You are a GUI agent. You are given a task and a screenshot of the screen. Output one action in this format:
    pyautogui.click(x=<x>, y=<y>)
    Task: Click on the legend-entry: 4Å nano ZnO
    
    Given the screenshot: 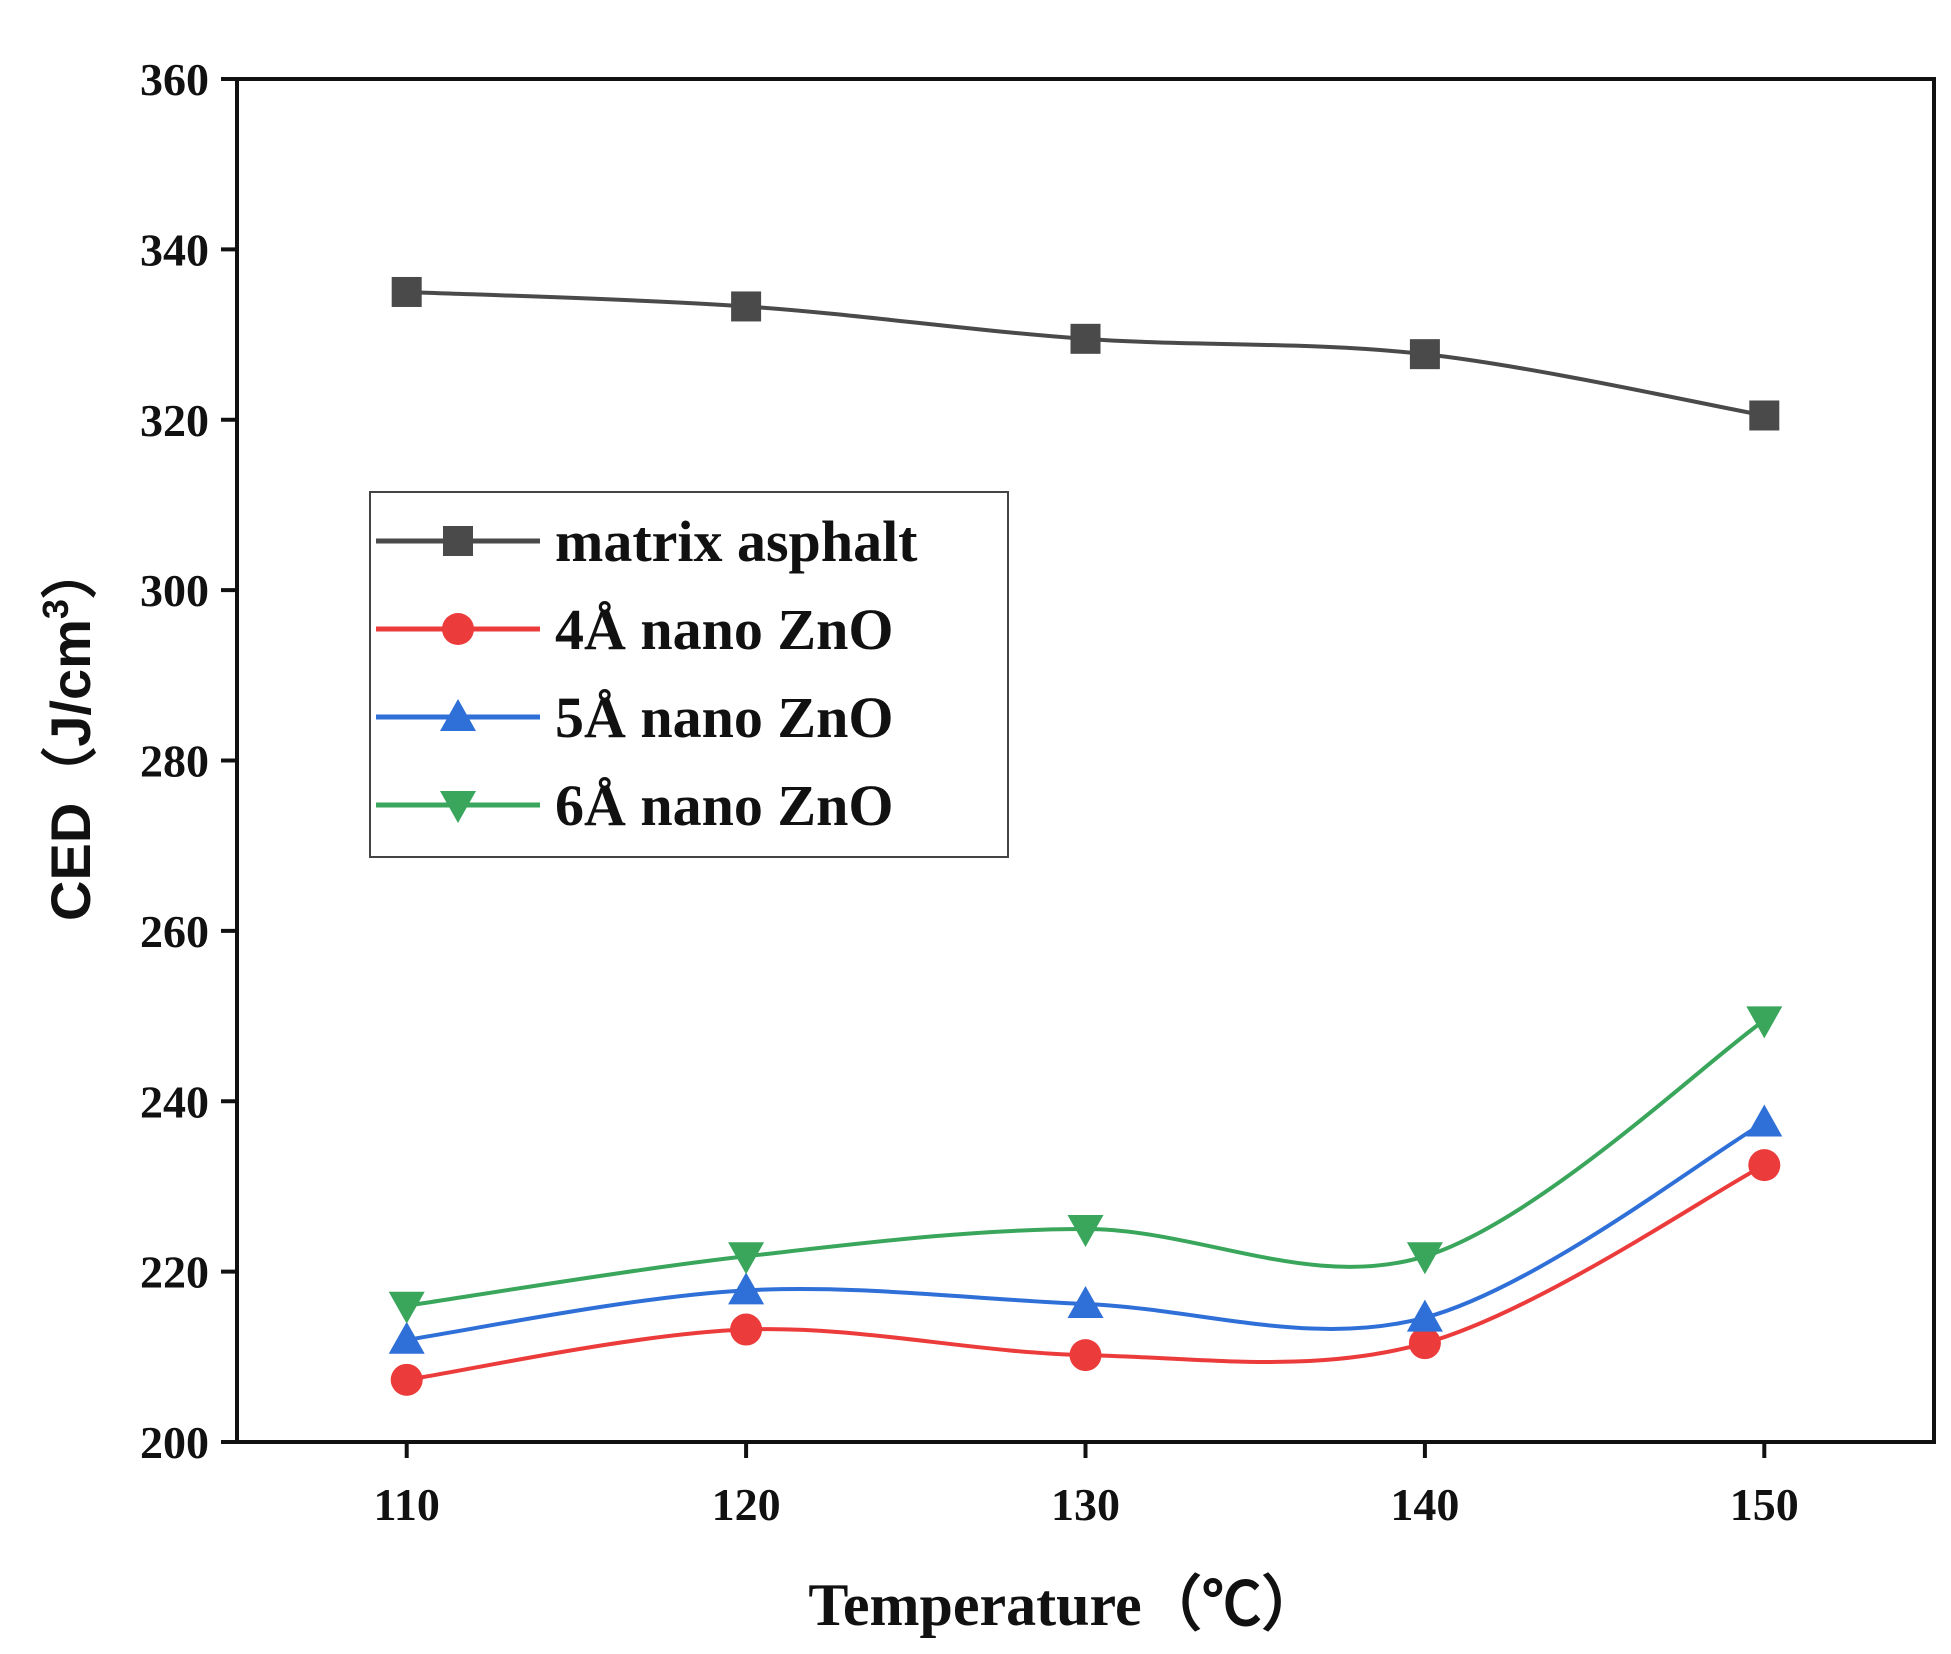 What is the action you would take?
    pyautogui.click(x=634, y=629)
    